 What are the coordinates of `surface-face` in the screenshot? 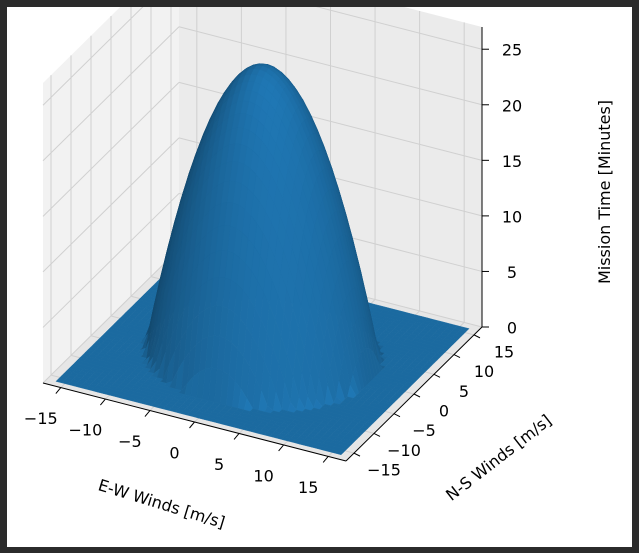 It's located at (339, 453).